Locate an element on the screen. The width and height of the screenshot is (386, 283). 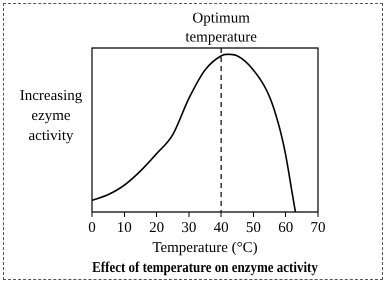
x-tick-label: 70 is located at coordinates (318, 228).